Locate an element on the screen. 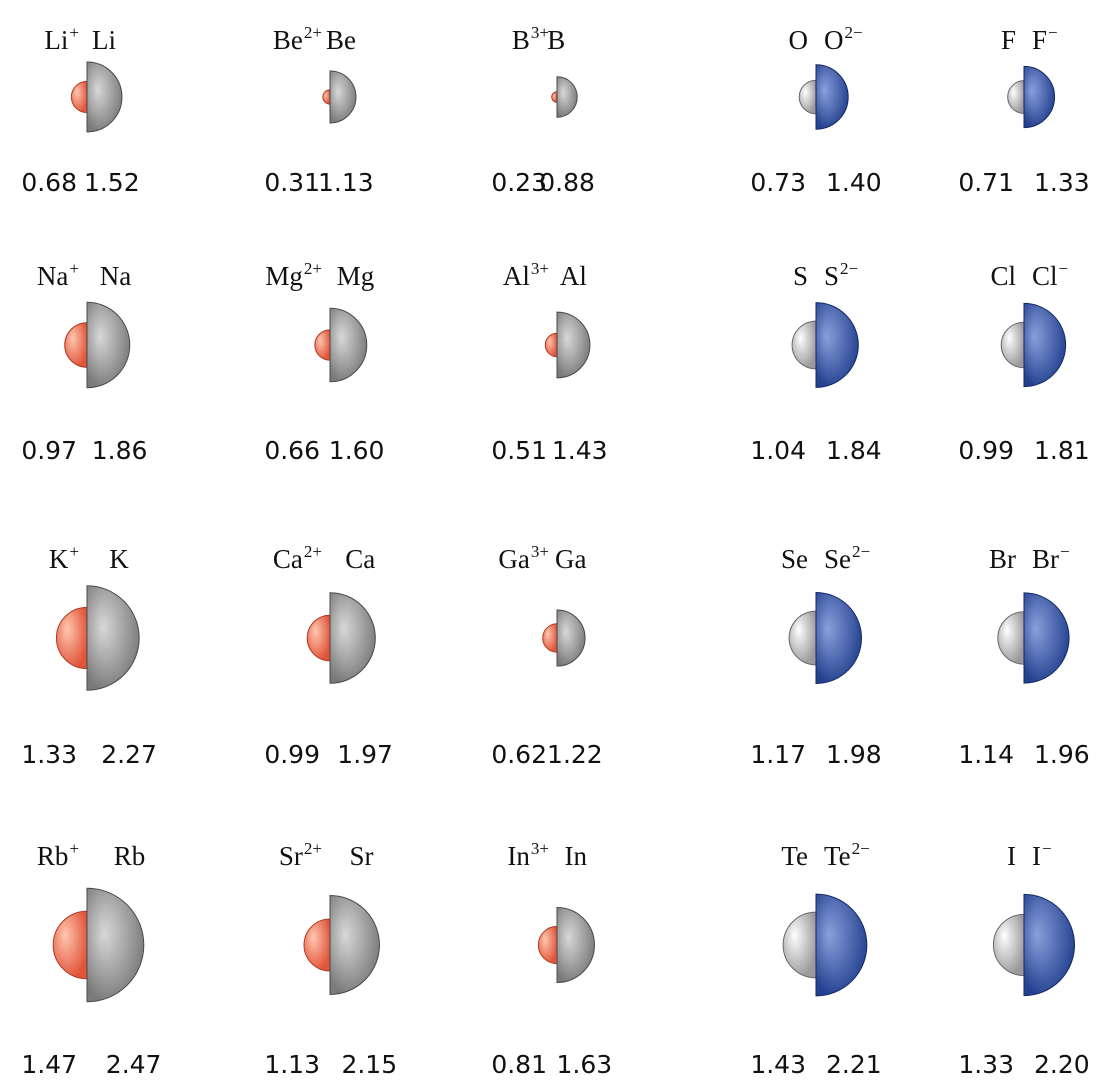 Image resolution: width=1113 pixels, height=1080 pixels. left-symbol-mg2: Mg2+ is located at coordinates (293, 275).